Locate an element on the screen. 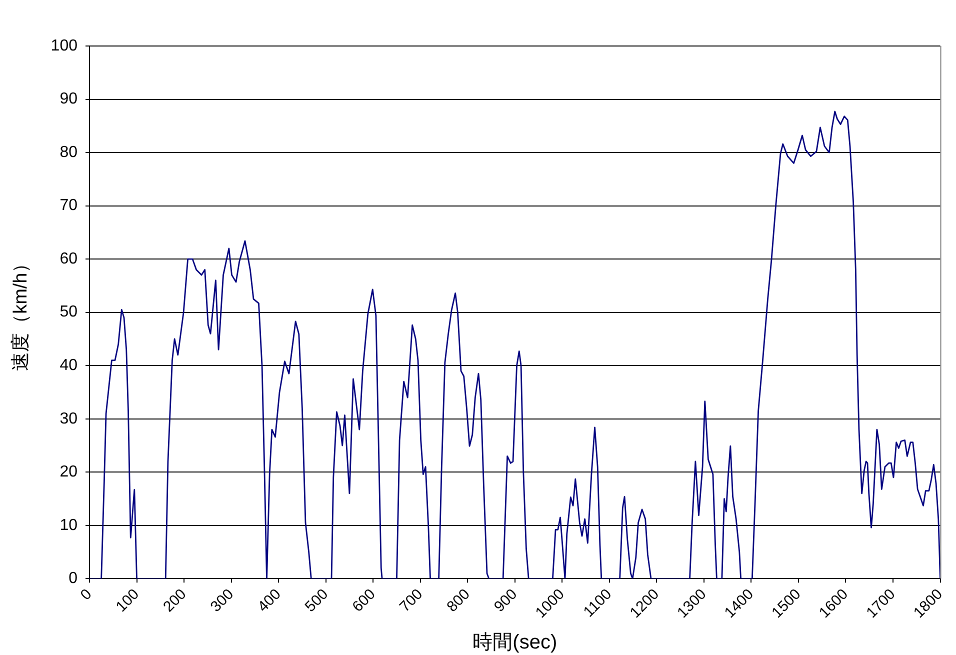  y-tick-label: 50 is located at coordinates (69, 312).